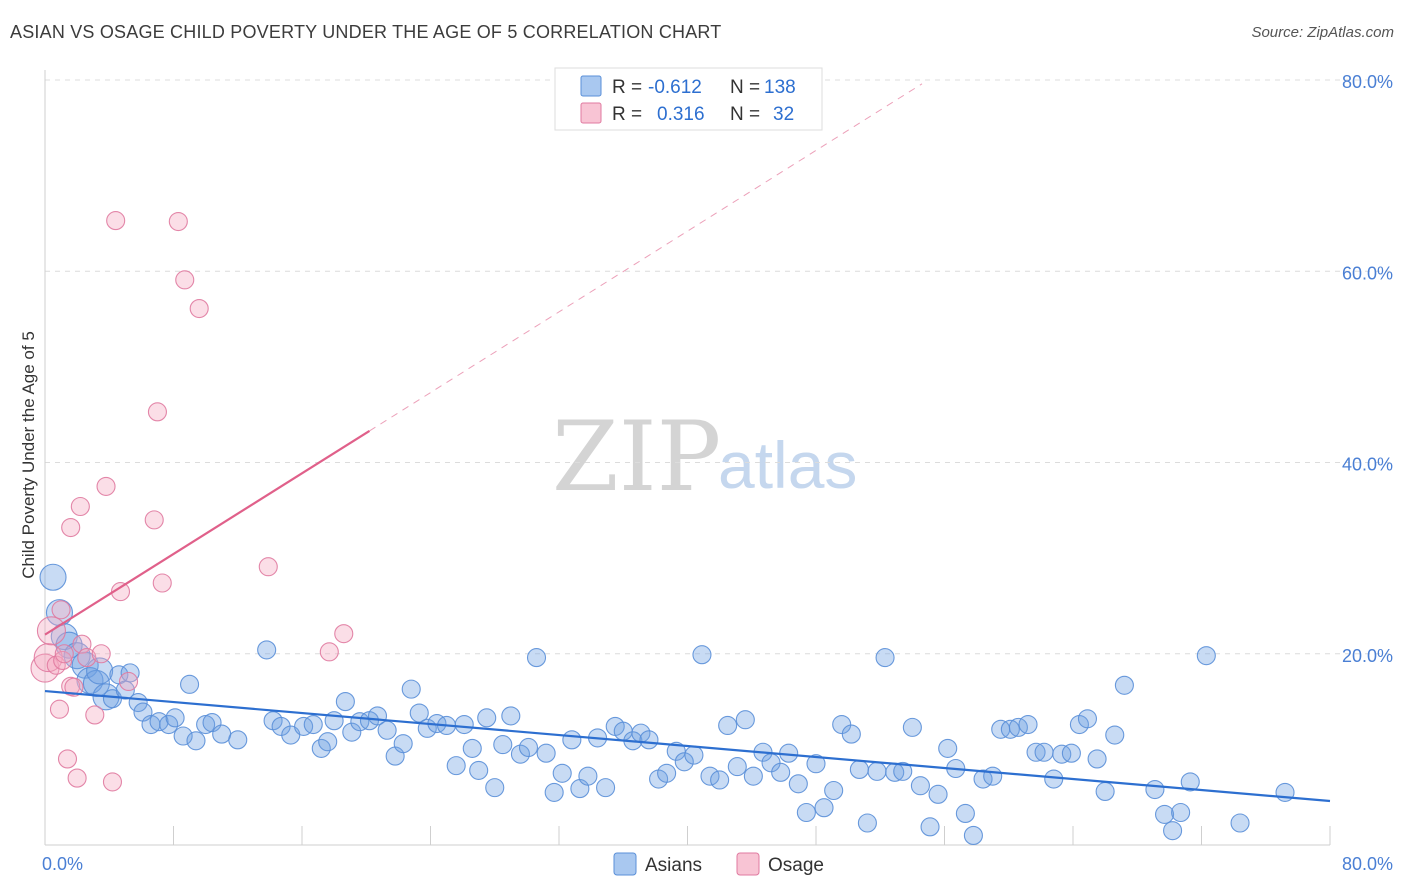 The height and width of the screenshot is (892, 1406). What do you see at coordinates (1367, 864) in the screenshot?
I see `x-tick-label: 80.0%` at bounding box center [1367, 864].